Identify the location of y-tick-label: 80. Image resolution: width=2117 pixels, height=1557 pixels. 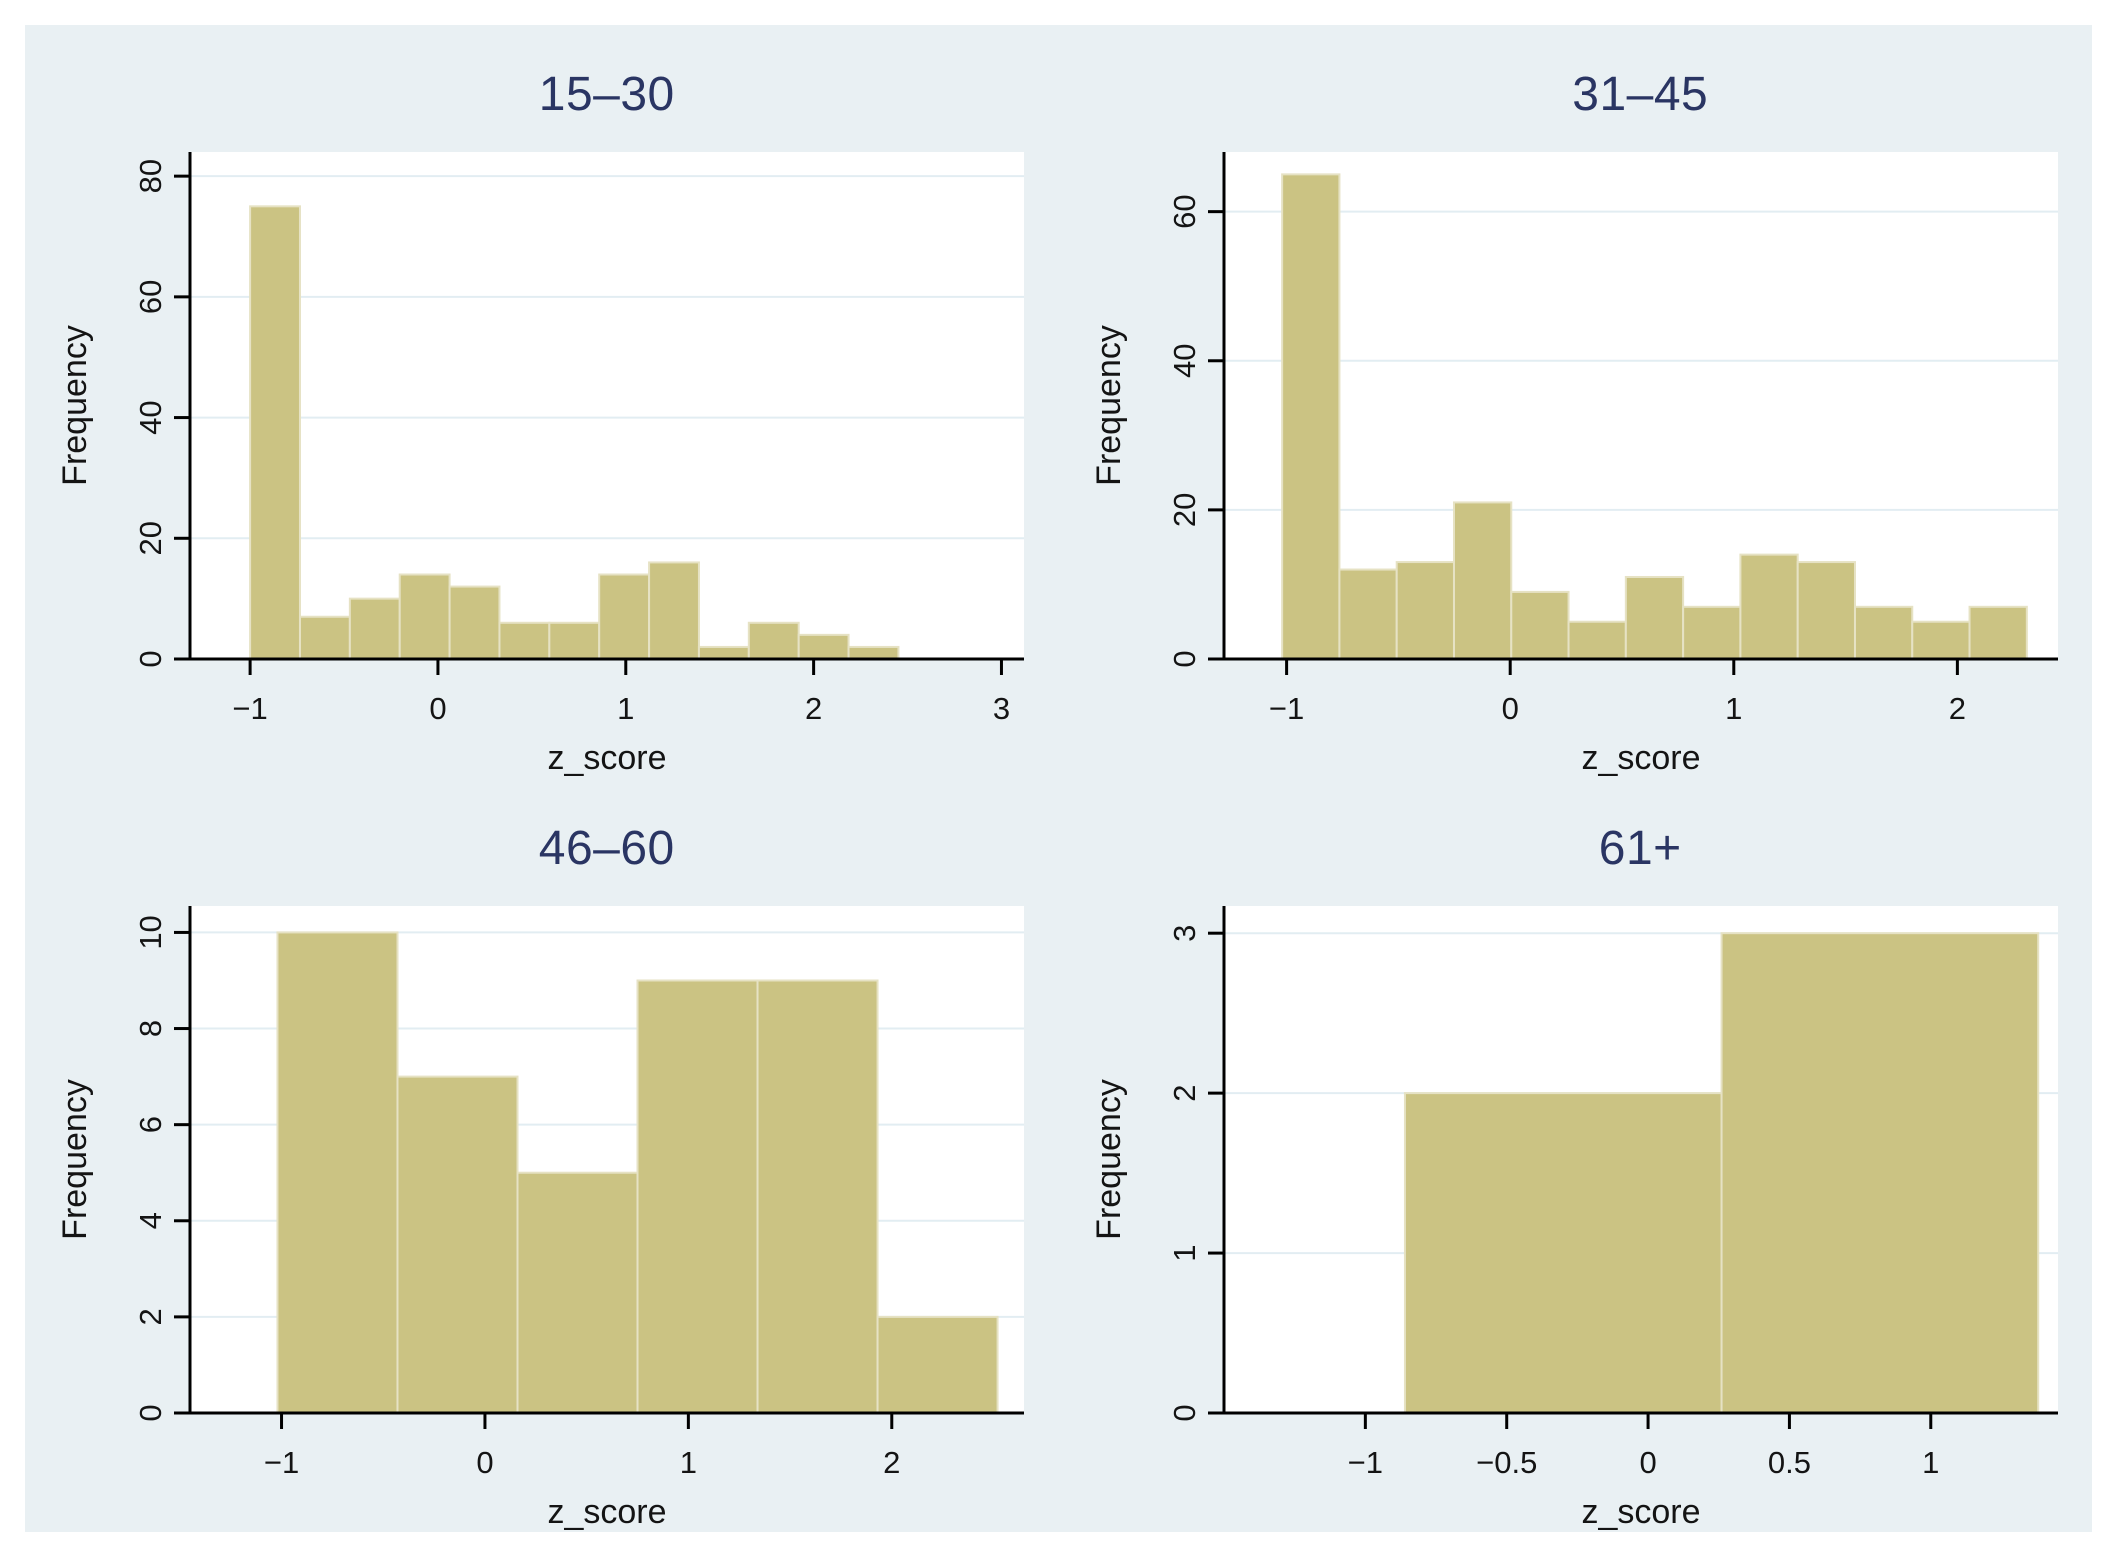
(150, 176).